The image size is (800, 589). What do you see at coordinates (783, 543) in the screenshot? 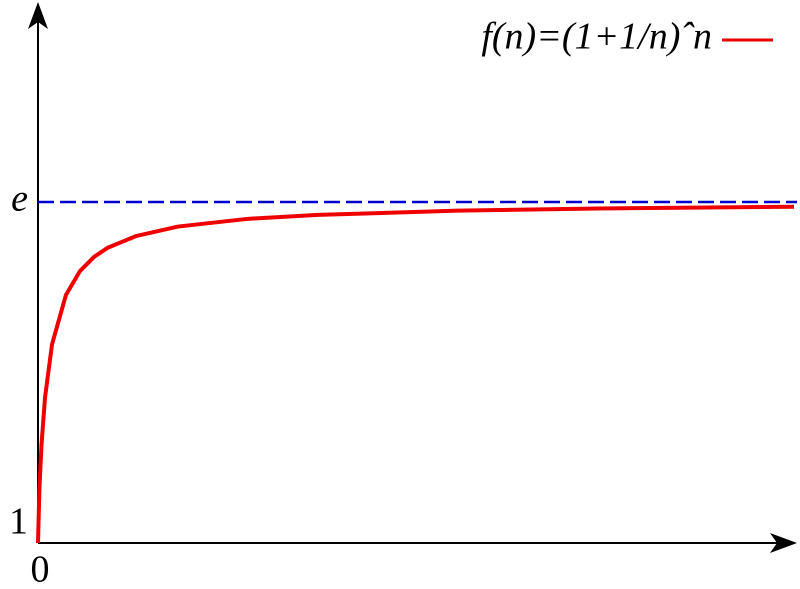
I see `x-axis-arrow` at bounding box center [783, 543].